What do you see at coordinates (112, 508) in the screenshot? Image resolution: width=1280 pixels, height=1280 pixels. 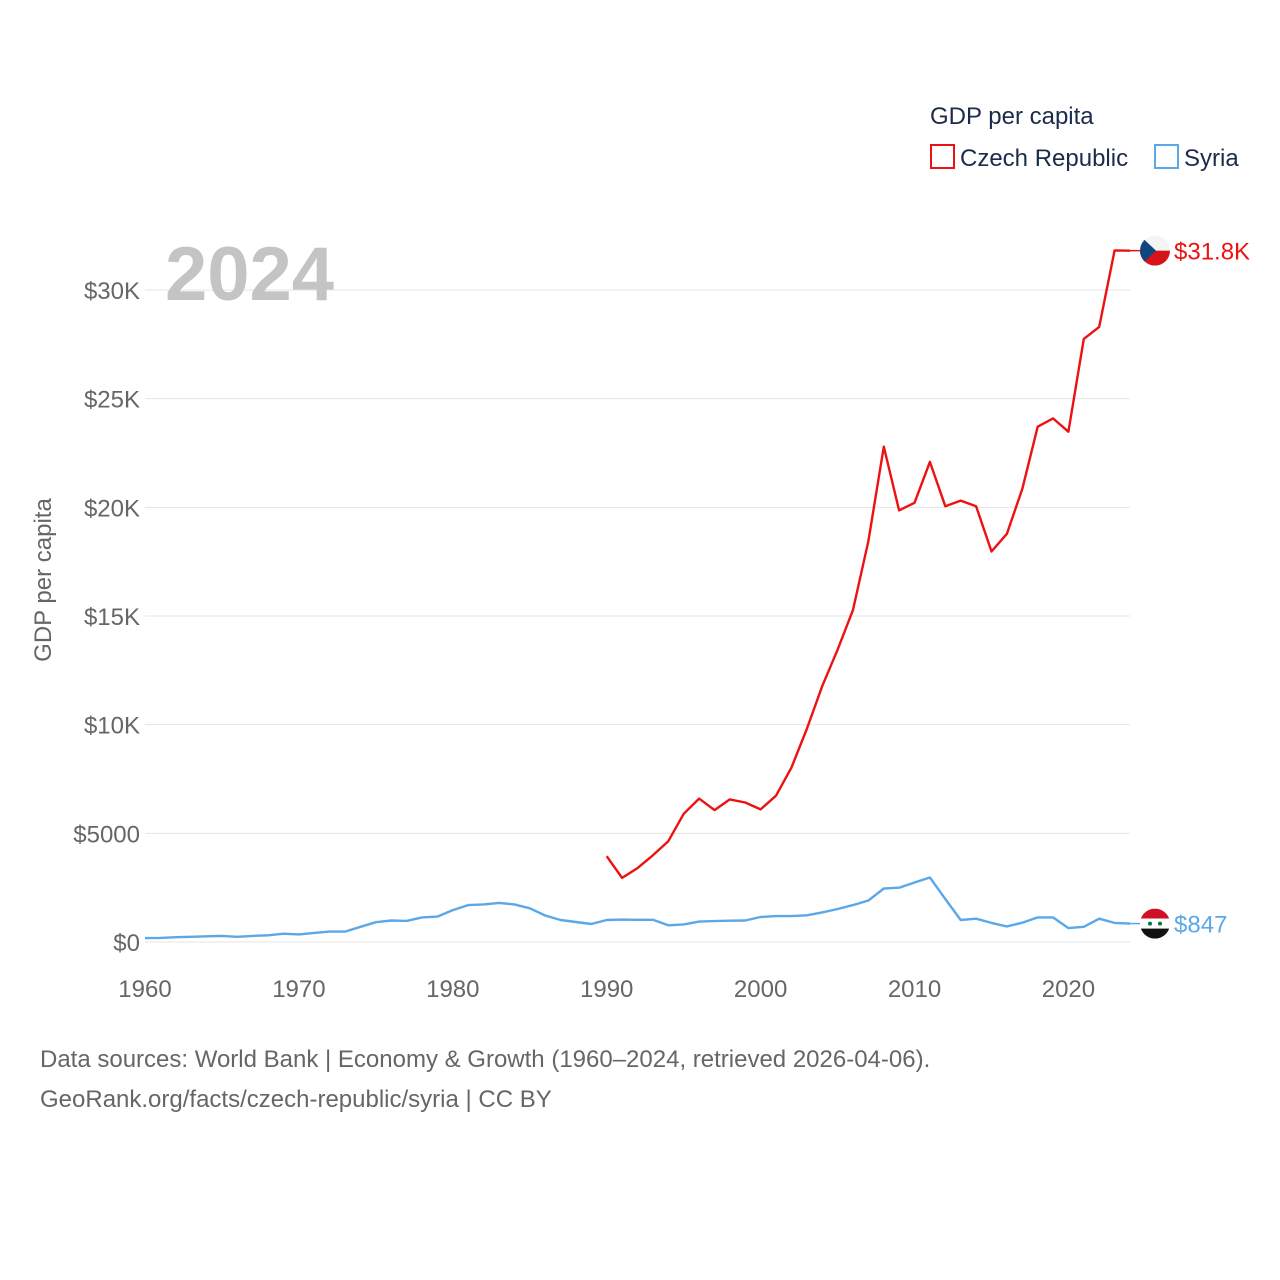 I see `y-tick-label: $20K` at bounding box center [112, 508].